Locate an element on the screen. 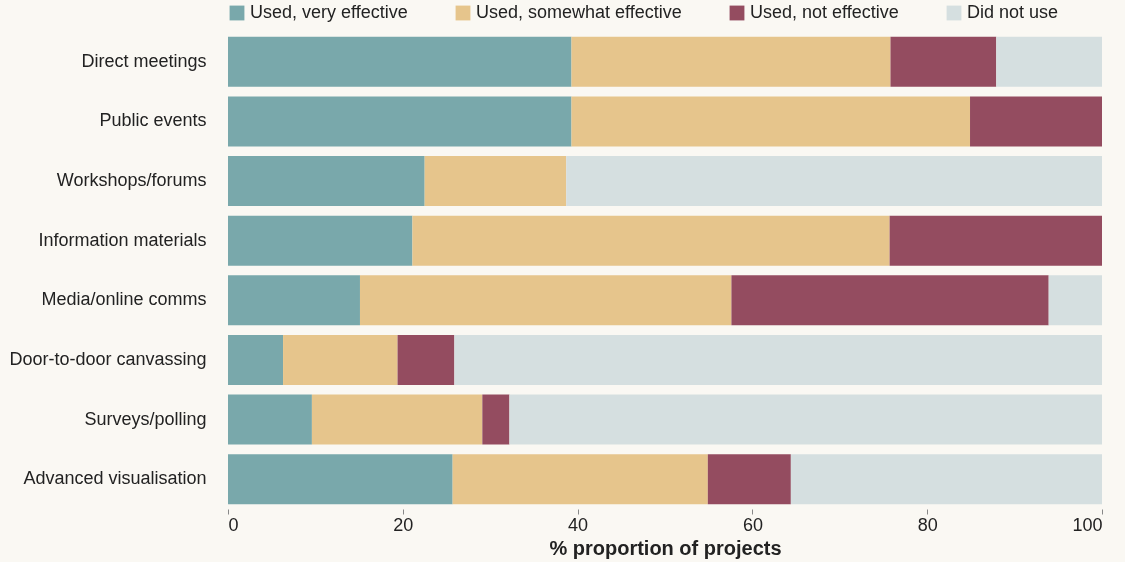  legend-label: Did not use is located at coordinates (1013, 12).